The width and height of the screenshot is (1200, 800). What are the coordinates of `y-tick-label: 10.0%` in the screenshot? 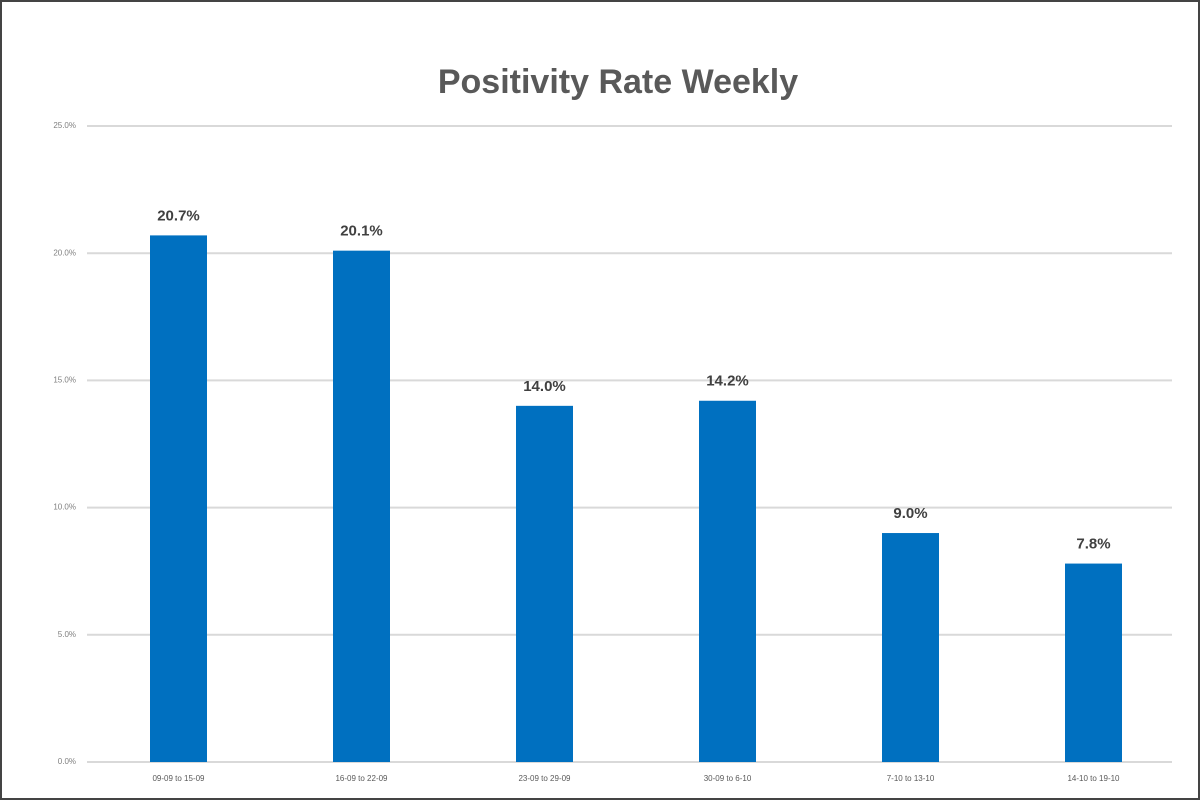 It's located at (64, 507).